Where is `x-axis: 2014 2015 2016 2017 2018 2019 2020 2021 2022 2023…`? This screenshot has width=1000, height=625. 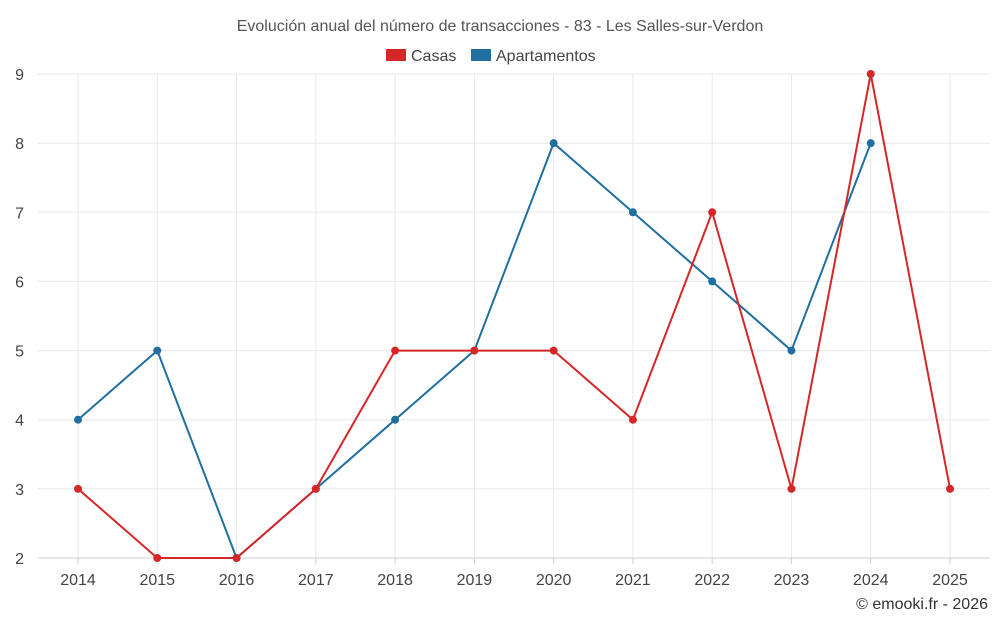
x-axis: 2014 2015 2016 2017 2018 2019 2020 2021 2022 2023… is located at coordinates (514, 573).